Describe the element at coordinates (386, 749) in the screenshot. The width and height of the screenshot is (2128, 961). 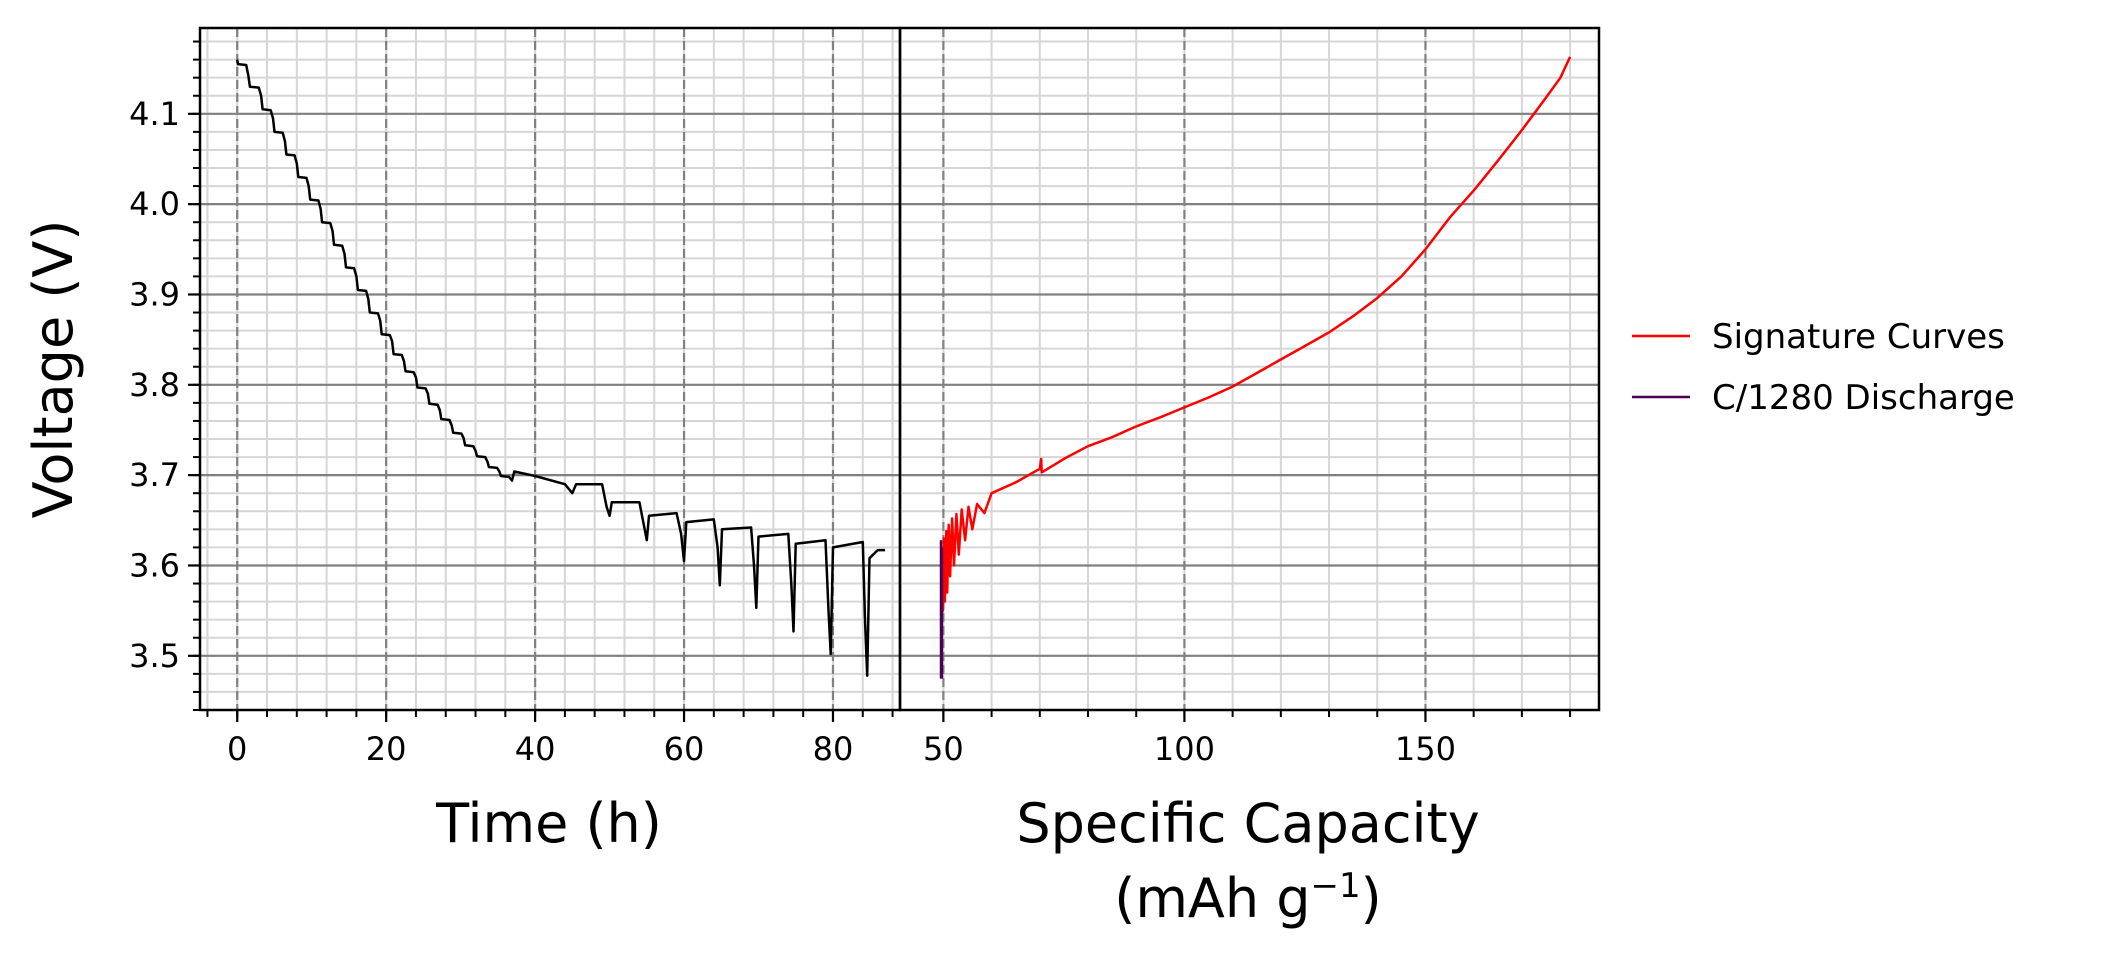
I see `x-tick-label: 20` at that location.